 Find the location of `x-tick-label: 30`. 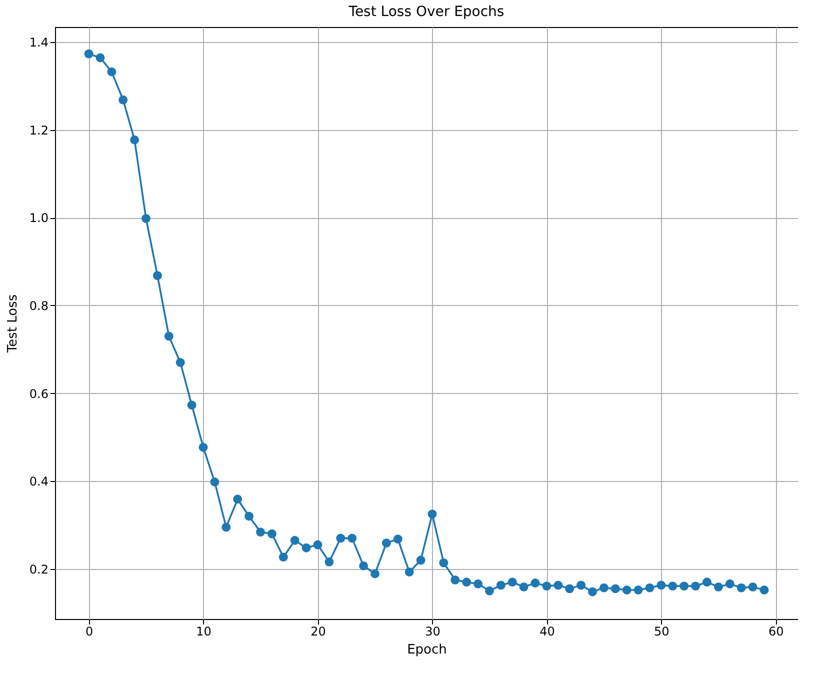

x-tick-label: 30 is located at coordinates (432, 631).